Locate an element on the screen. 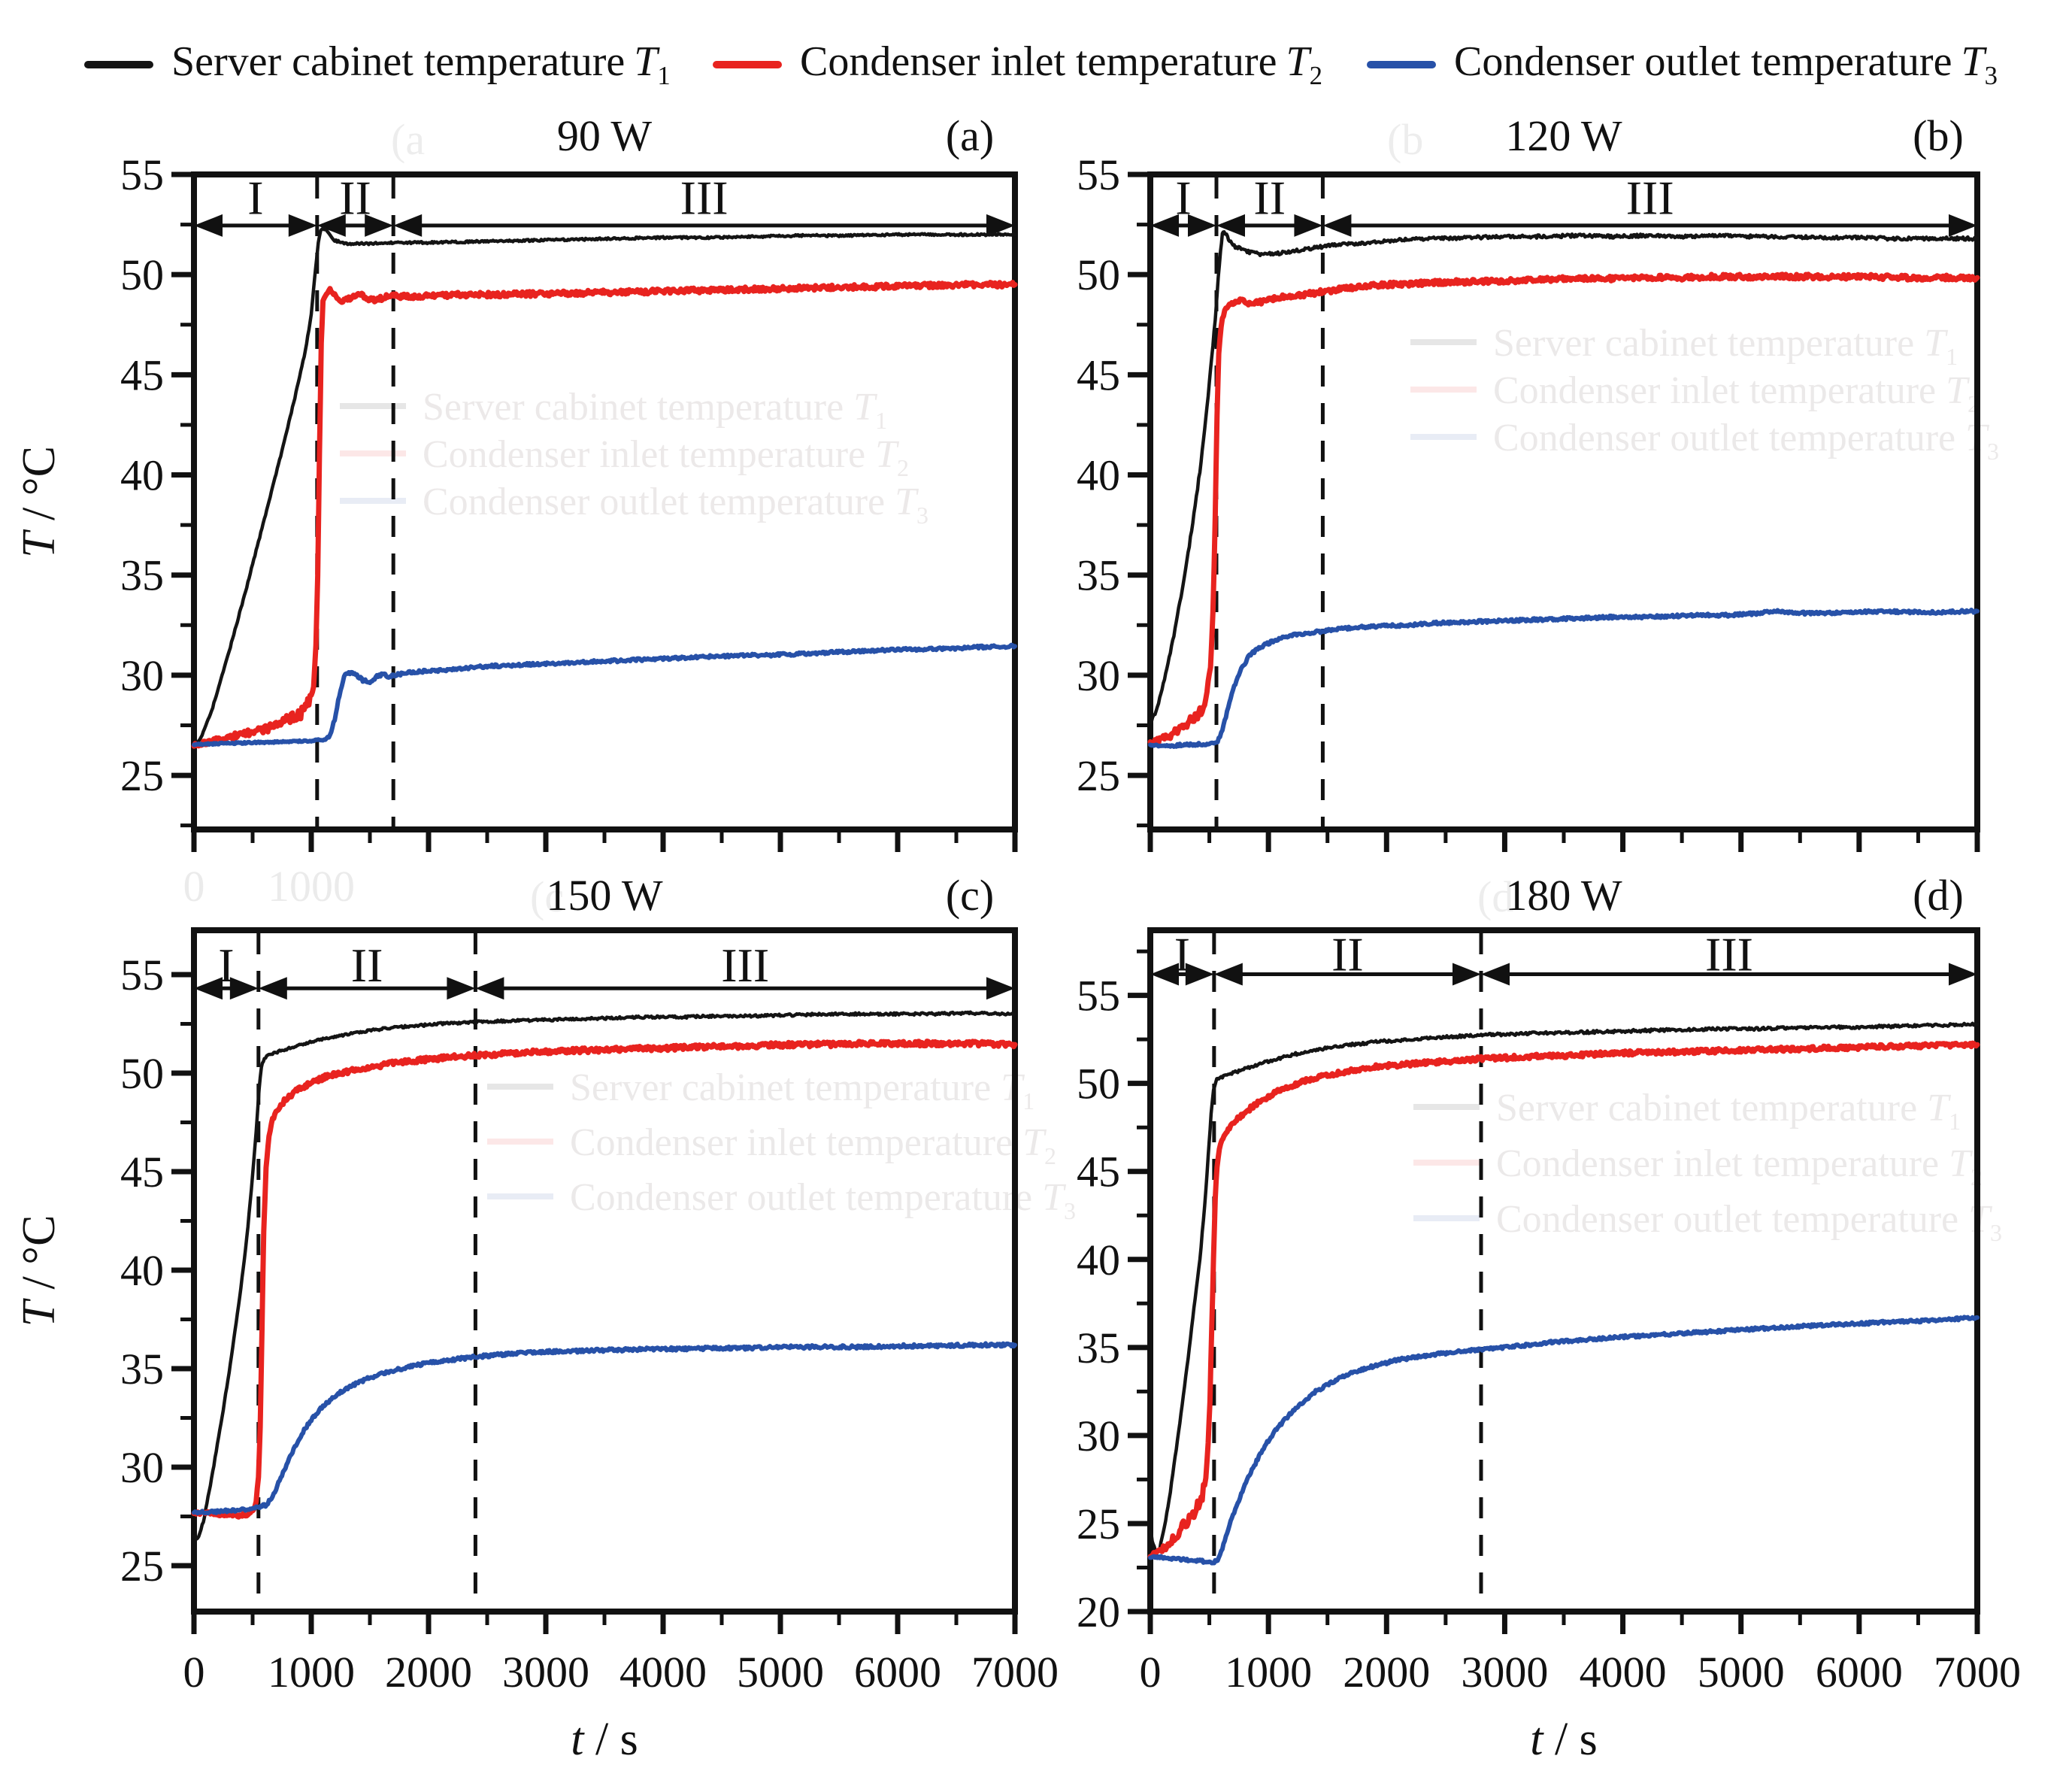 Image resolution: width=2072 pixels, height=1777 pixels. x-tick-label: 6000 is located at coordinates (1859, 1672).